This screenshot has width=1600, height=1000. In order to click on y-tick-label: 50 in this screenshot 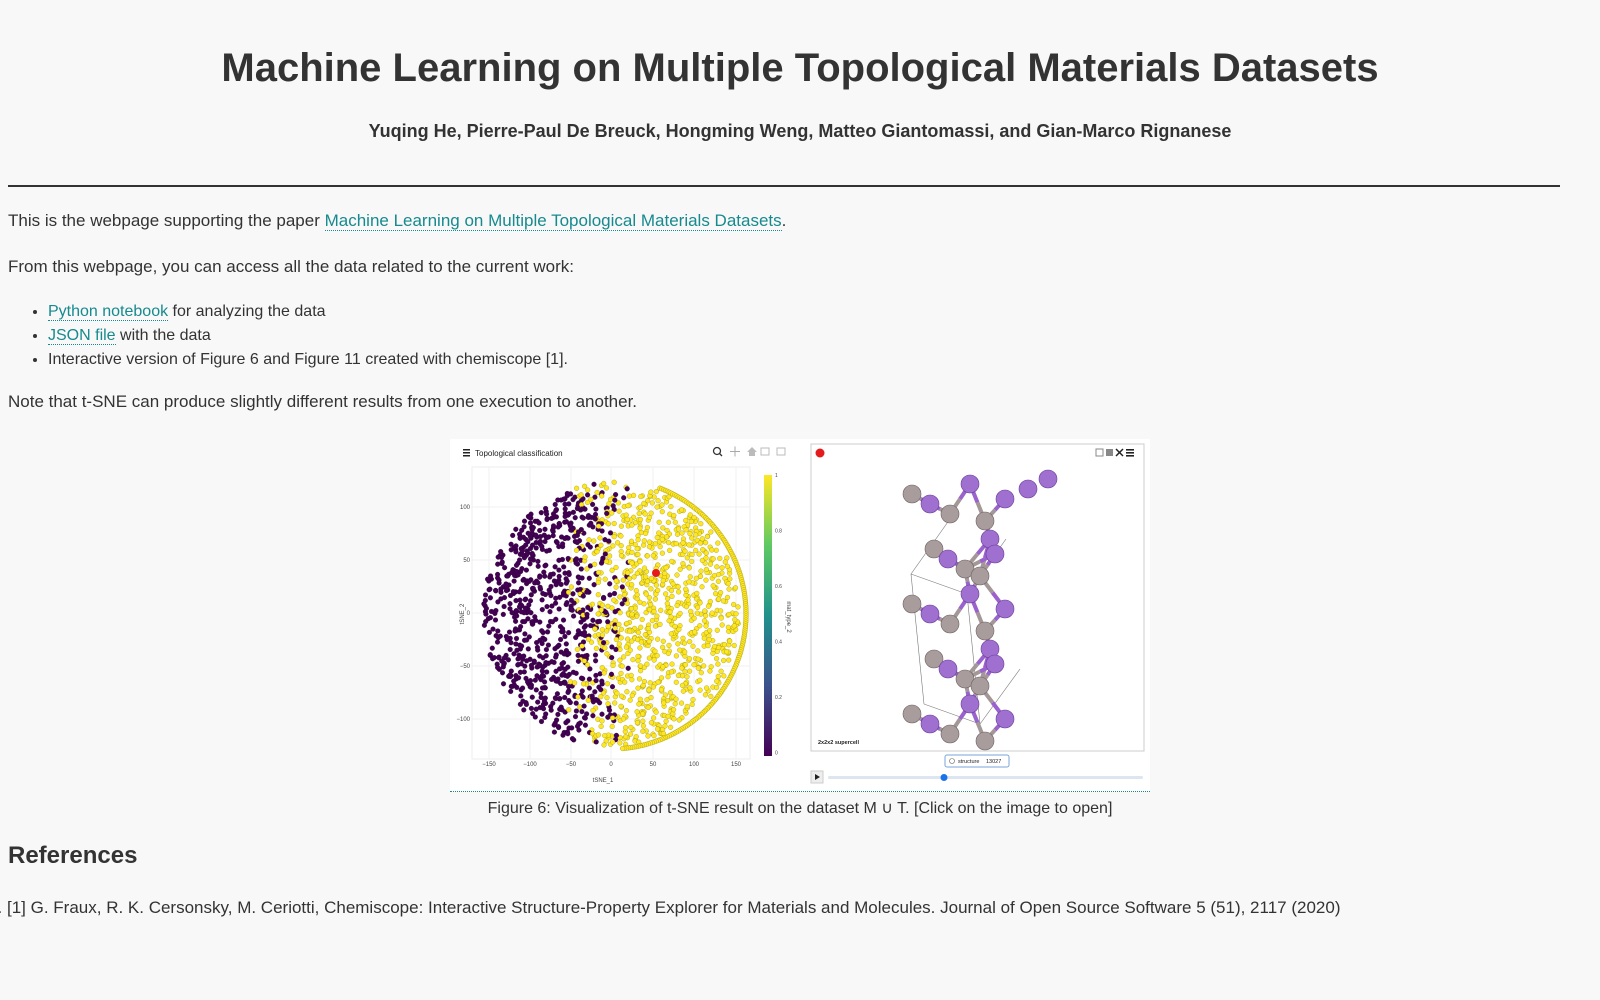, I will do `click(466, 561)`.